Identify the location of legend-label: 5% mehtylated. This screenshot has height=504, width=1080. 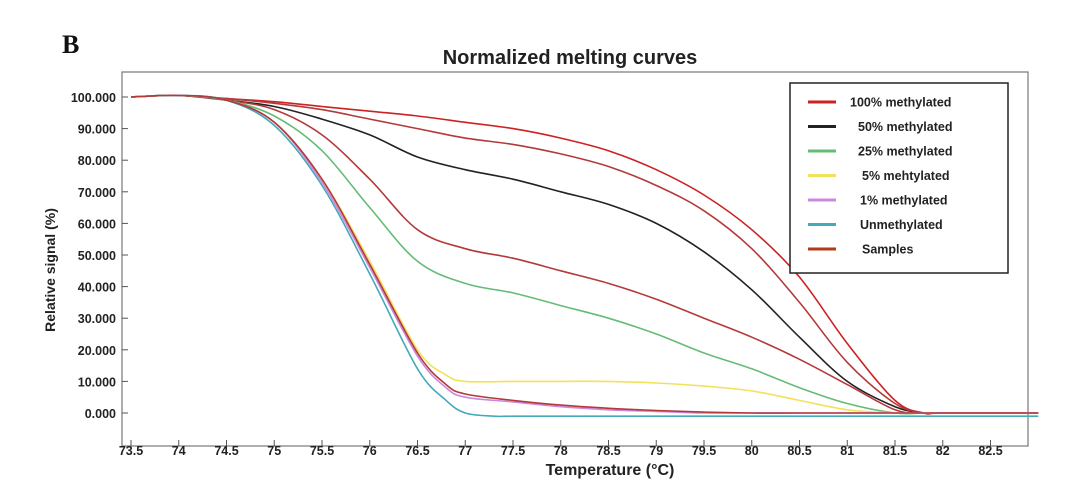
(906, 176).